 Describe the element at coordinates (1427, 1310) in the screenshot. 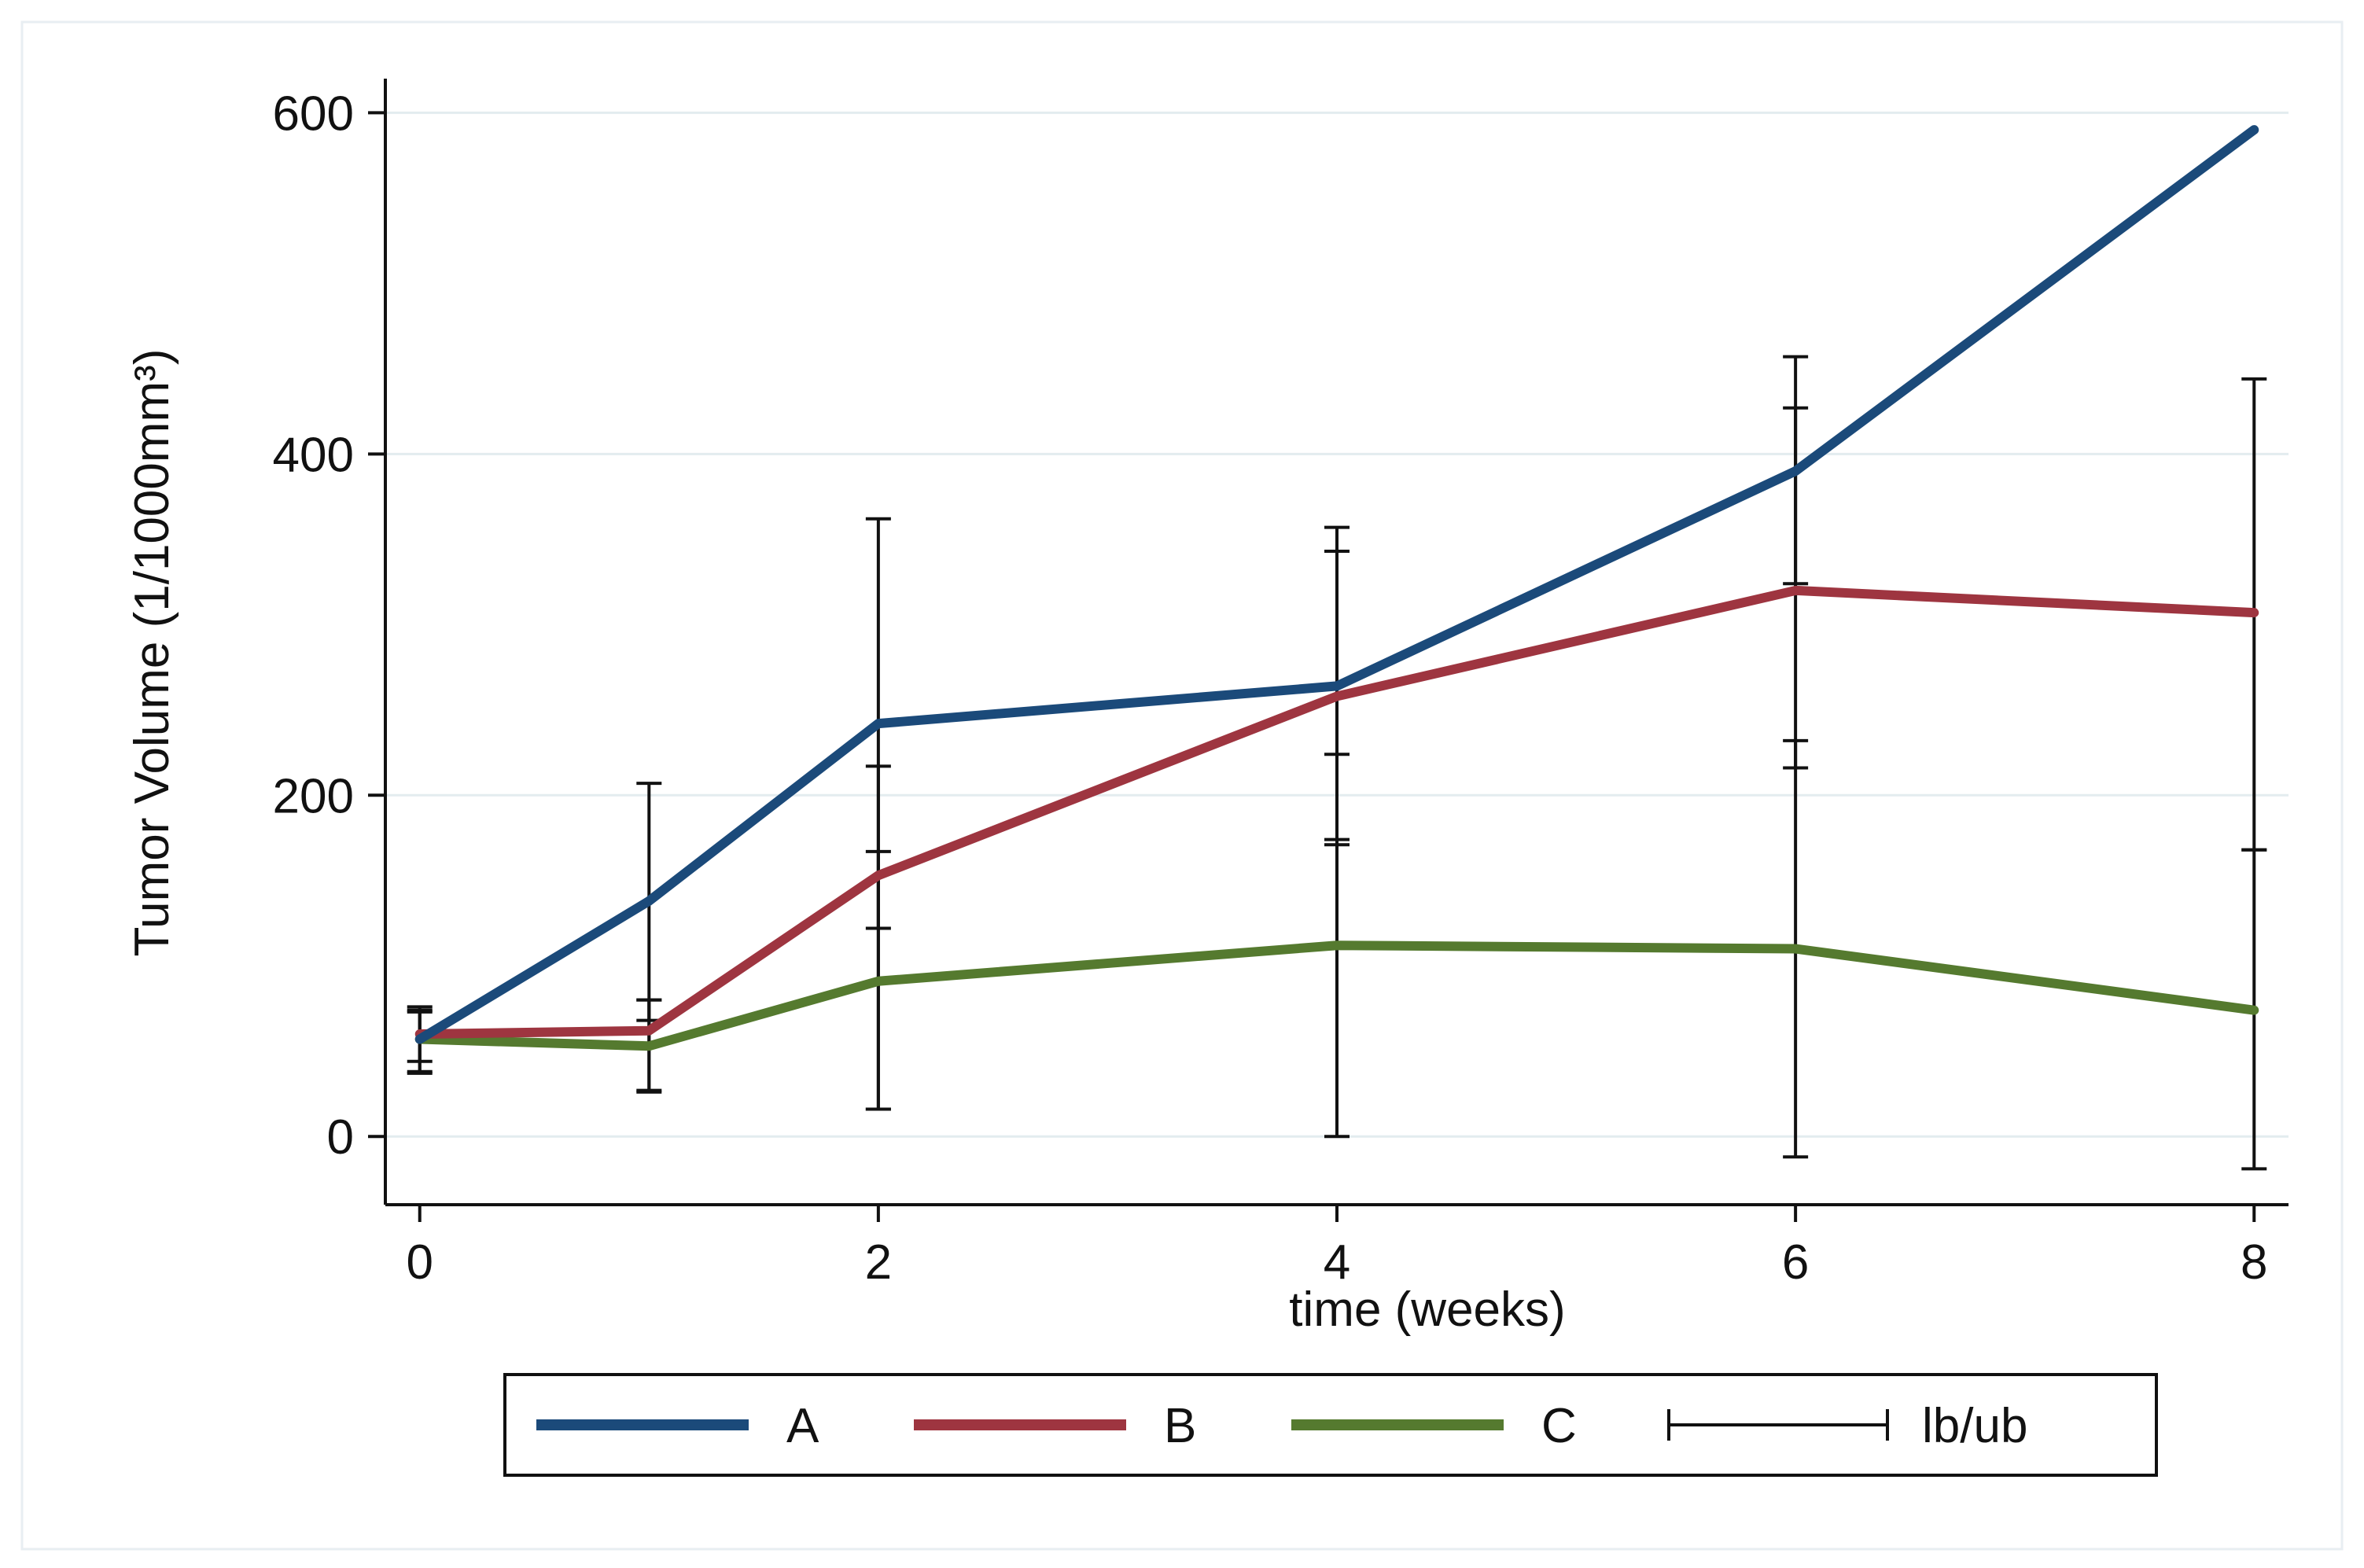

I see `x-axis-label: time (weeks)` at that location.